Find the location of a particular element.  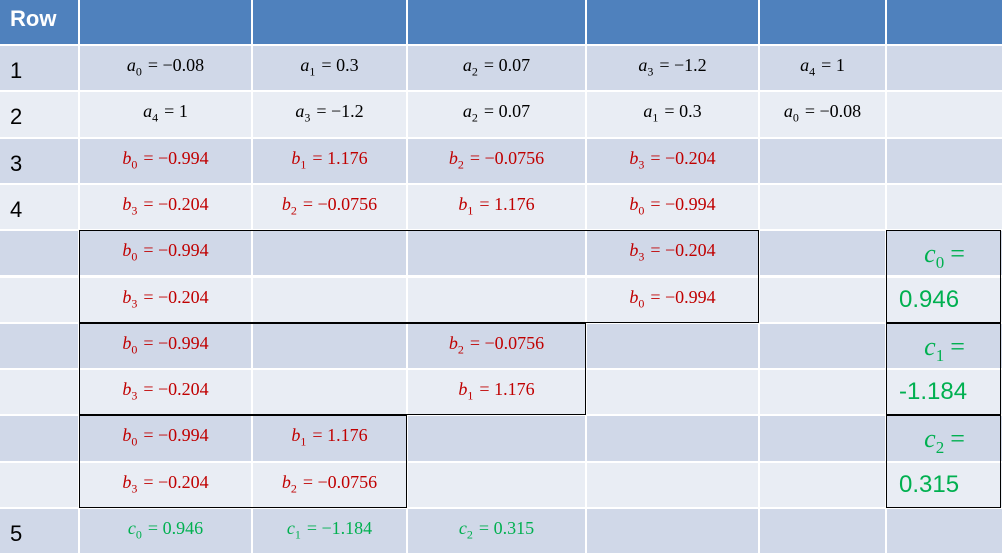

subscript: 4 is located at coordinates (812, 71).